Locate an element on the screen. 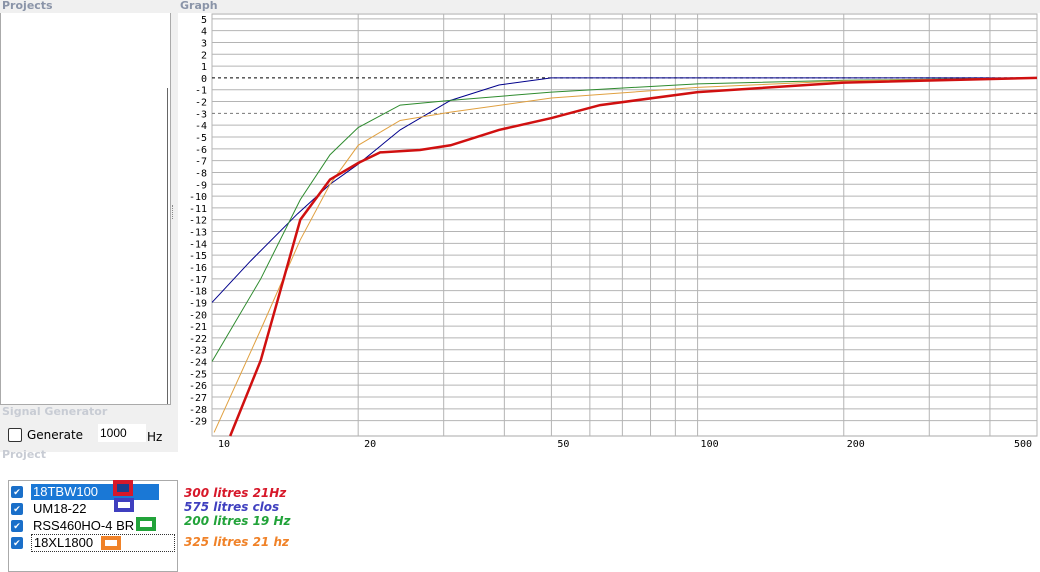  list-item: ✔ RSS460HO-4 BR is located at coordinates (73, 525).